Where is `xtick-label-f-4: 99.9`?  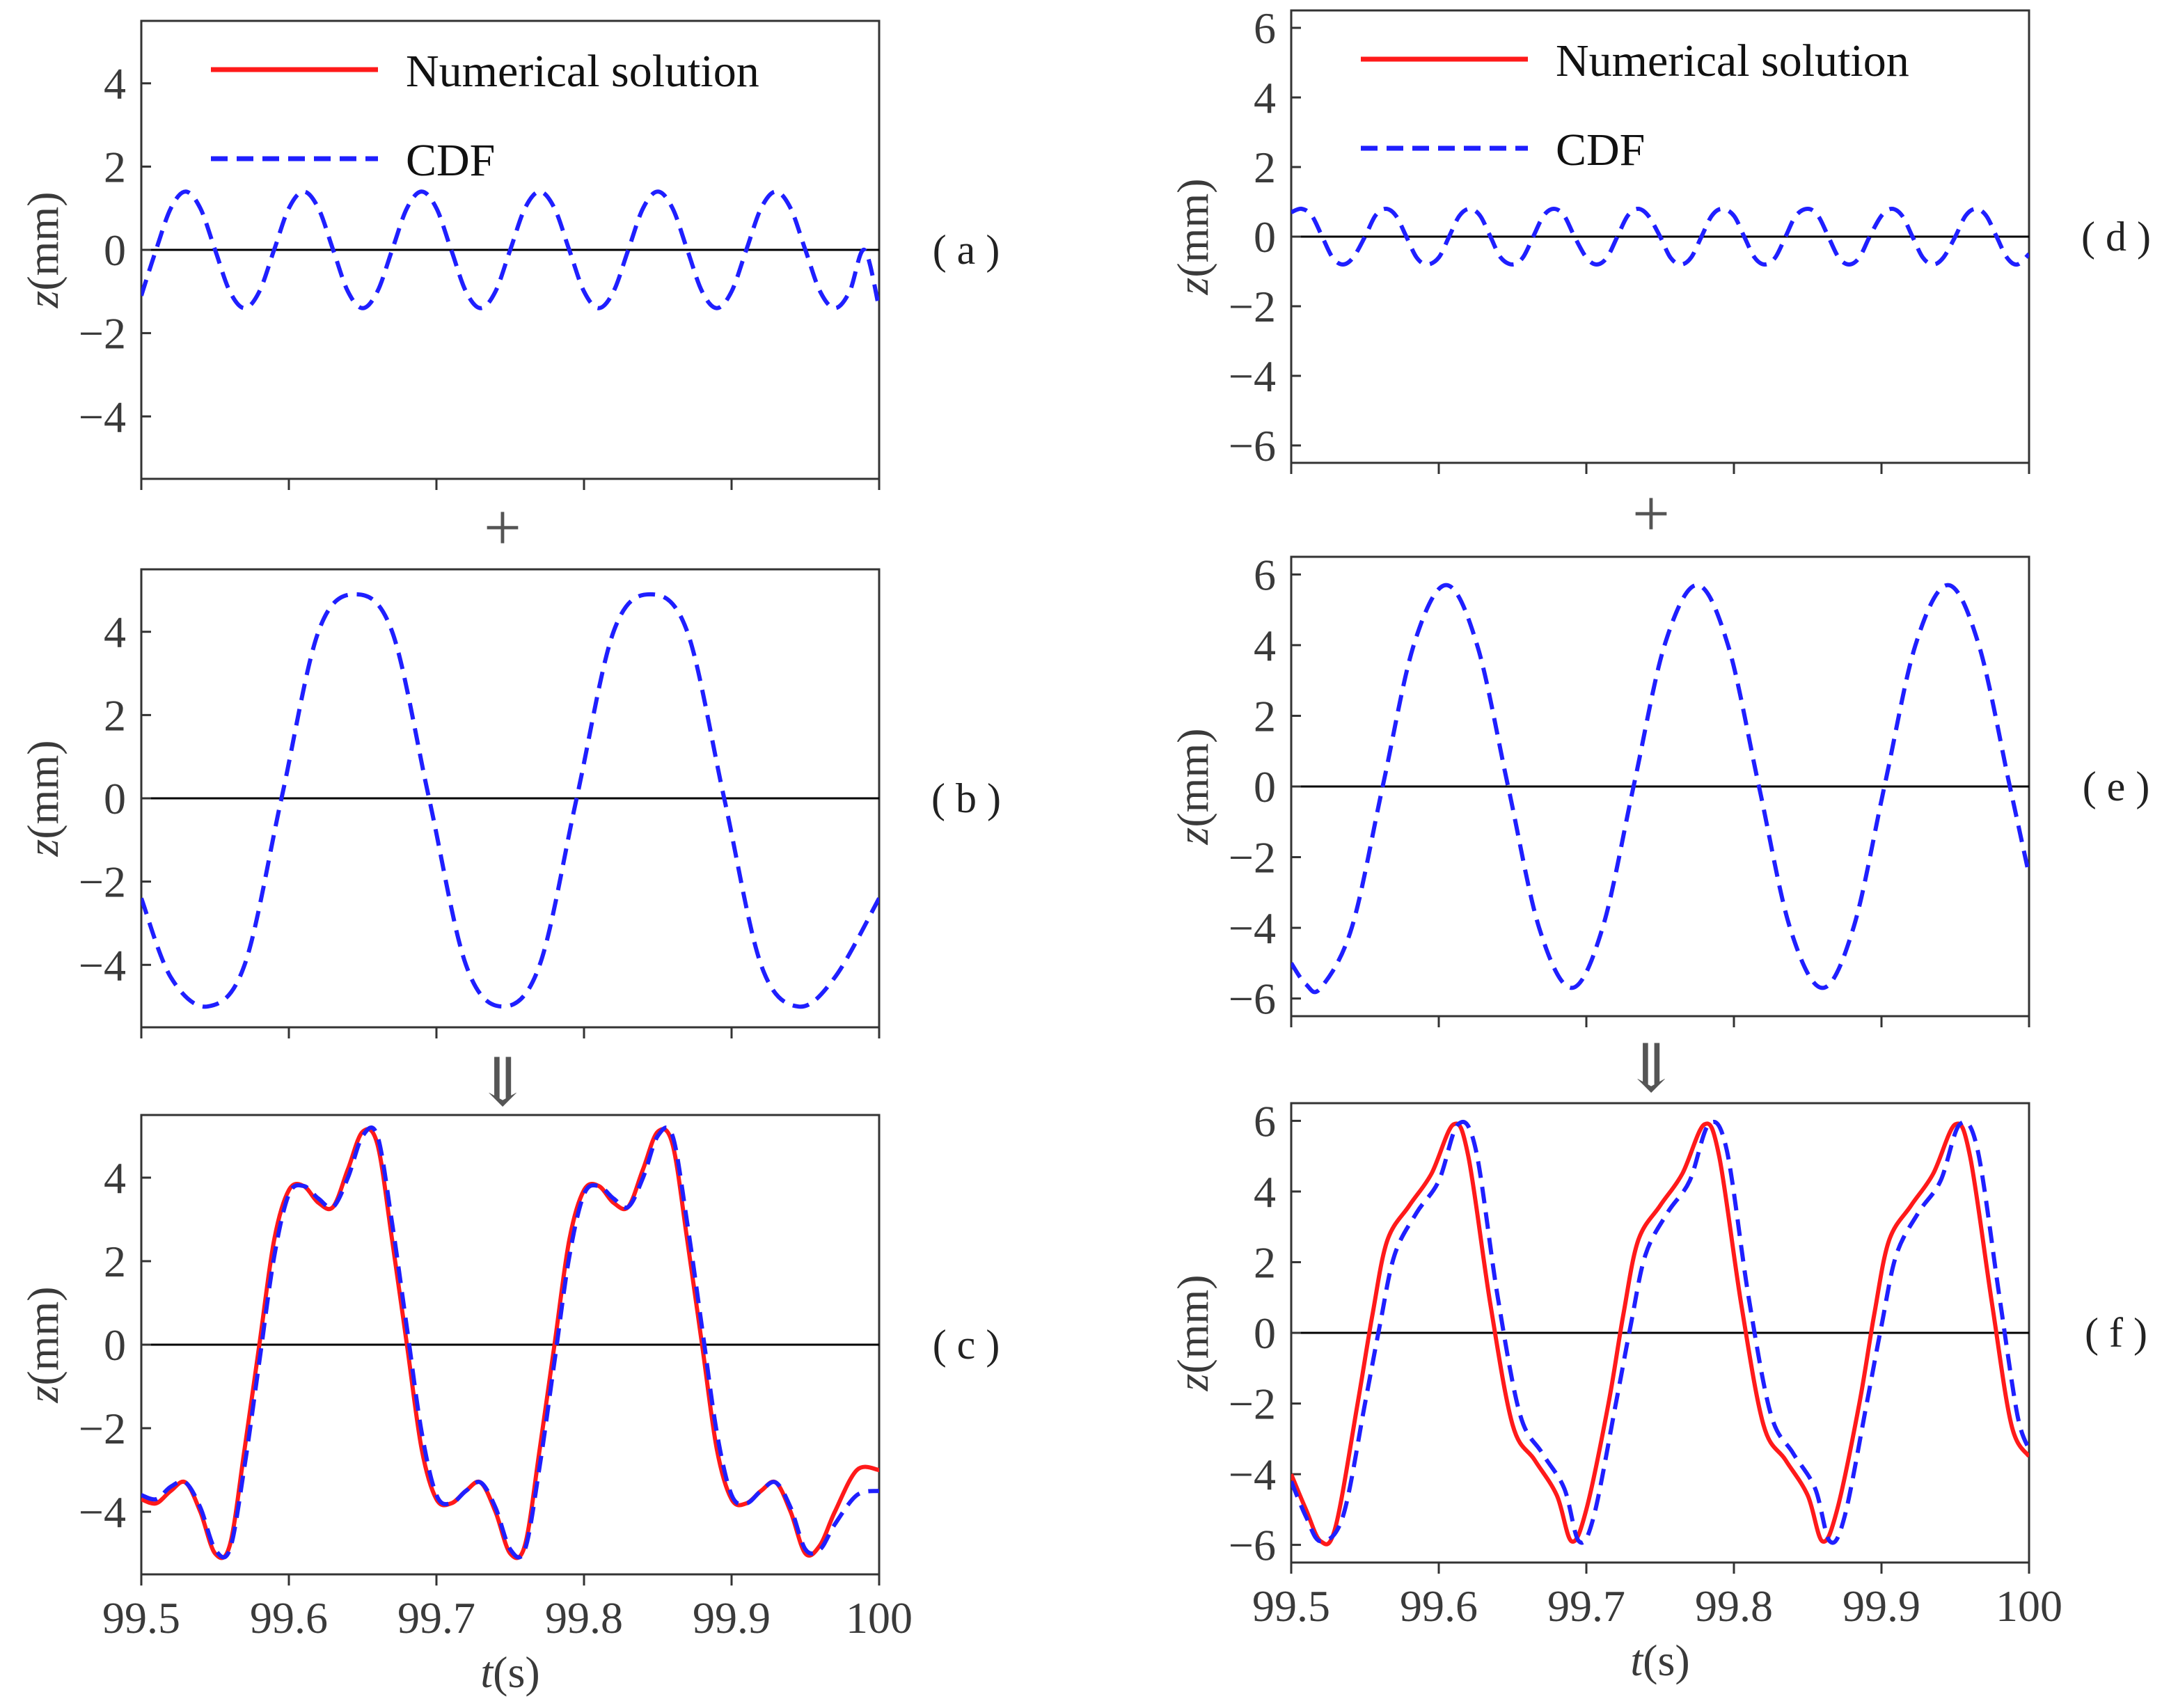 xtick-label-f-4: 99.9 is located at coordinates (1881, 1606).